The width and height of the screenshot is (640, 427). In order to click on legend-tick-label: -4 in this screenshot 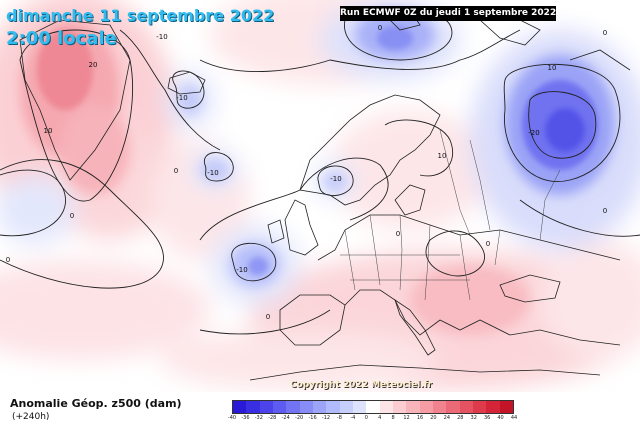, I will do `click(353, 418)`.